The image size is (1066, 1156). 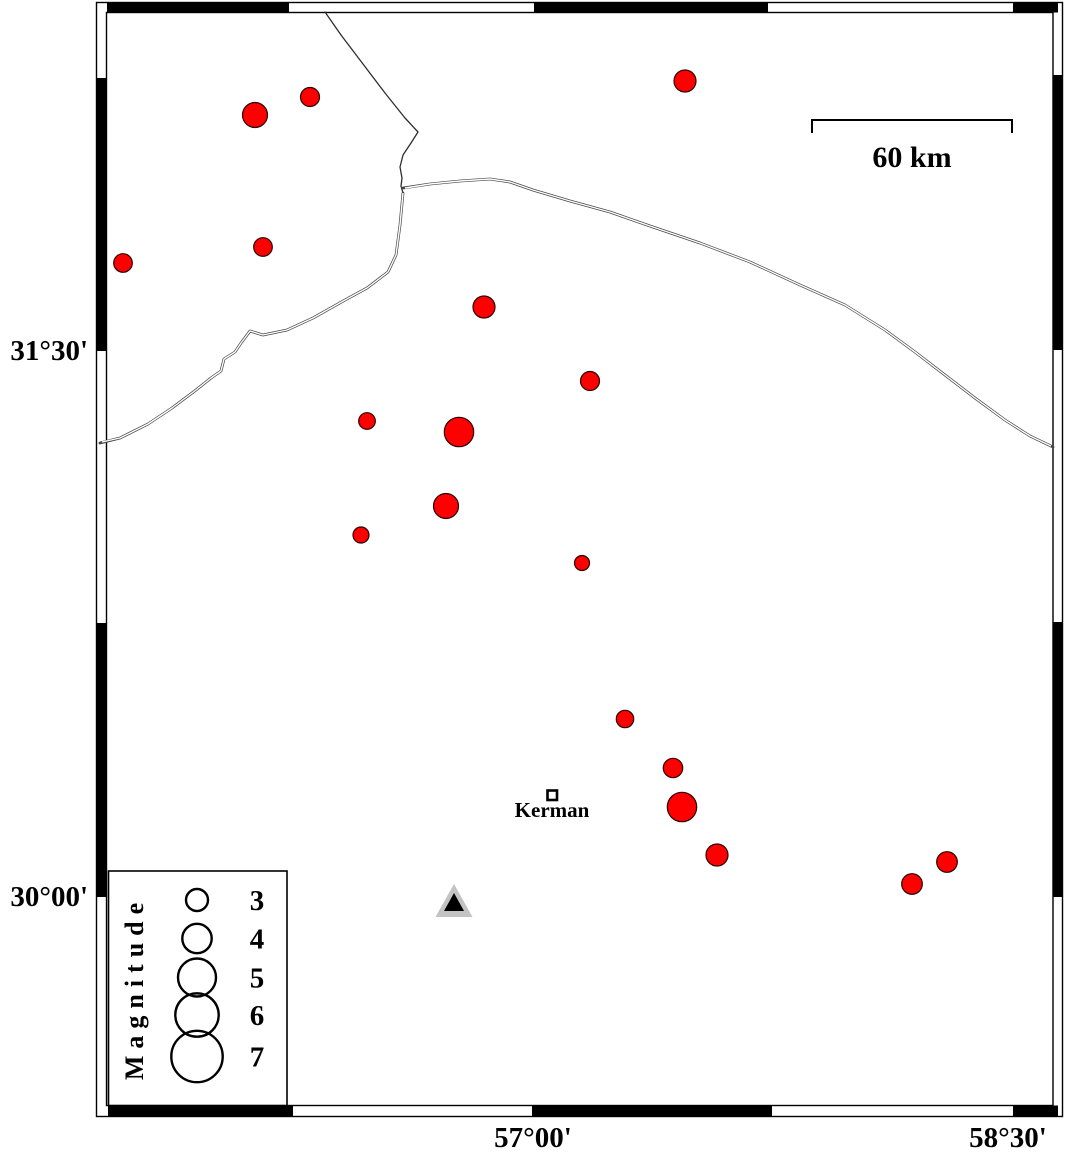 What do you see at coordinates (533, 1138) in the screenshot?
I see `lon-tick-label: 57°00'` at bounding box center [533, 1138].